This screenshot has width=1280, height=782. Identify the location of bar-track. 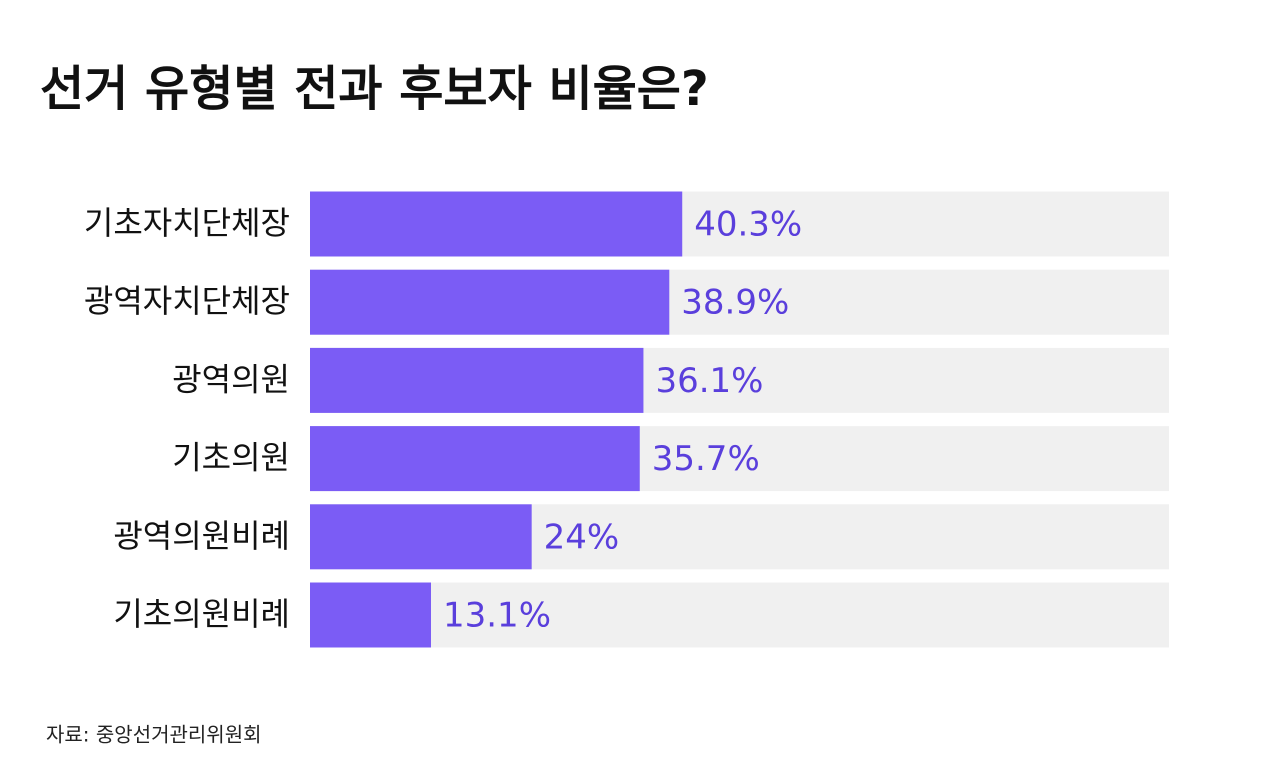
(739, 615).